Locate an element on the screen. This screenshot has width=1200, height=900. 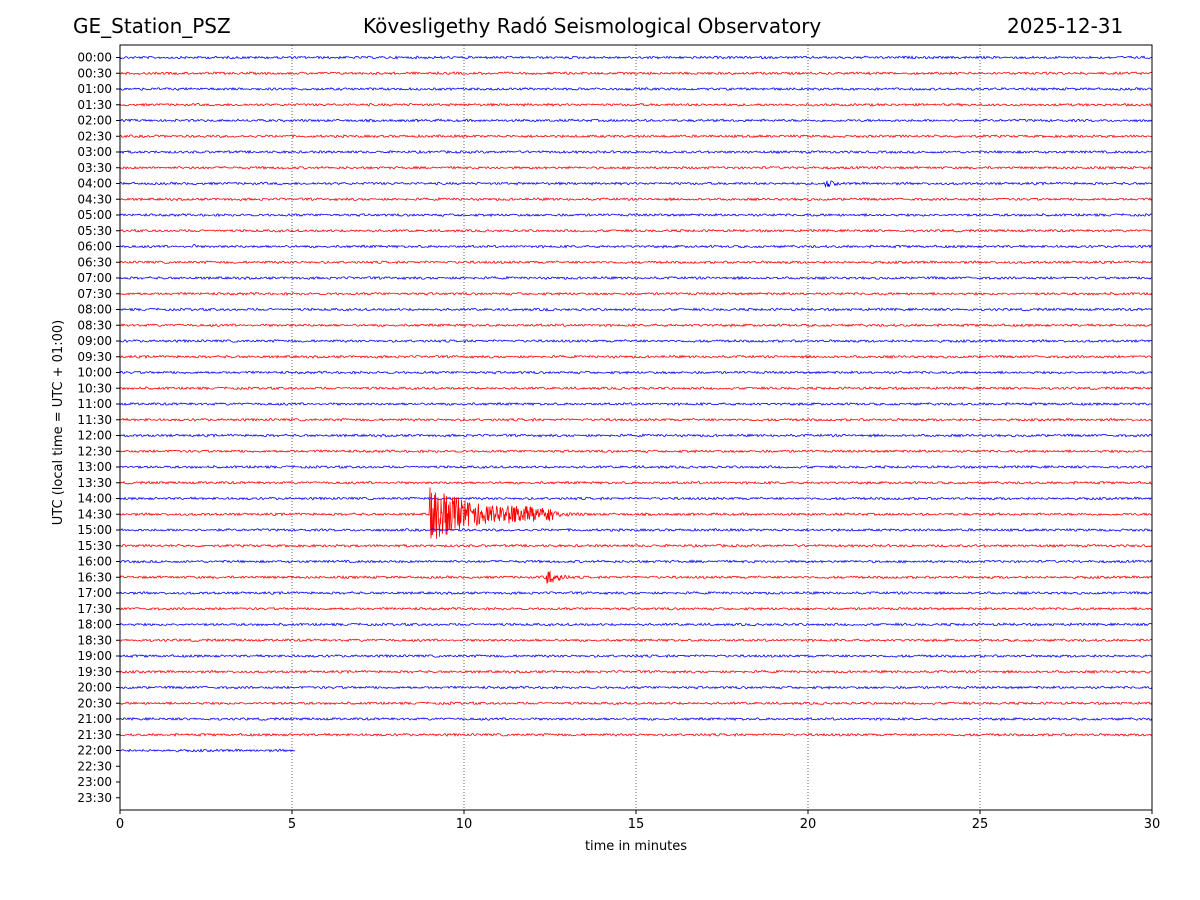
y-tick-label: 20:00 is located at coordinates (94, 688).